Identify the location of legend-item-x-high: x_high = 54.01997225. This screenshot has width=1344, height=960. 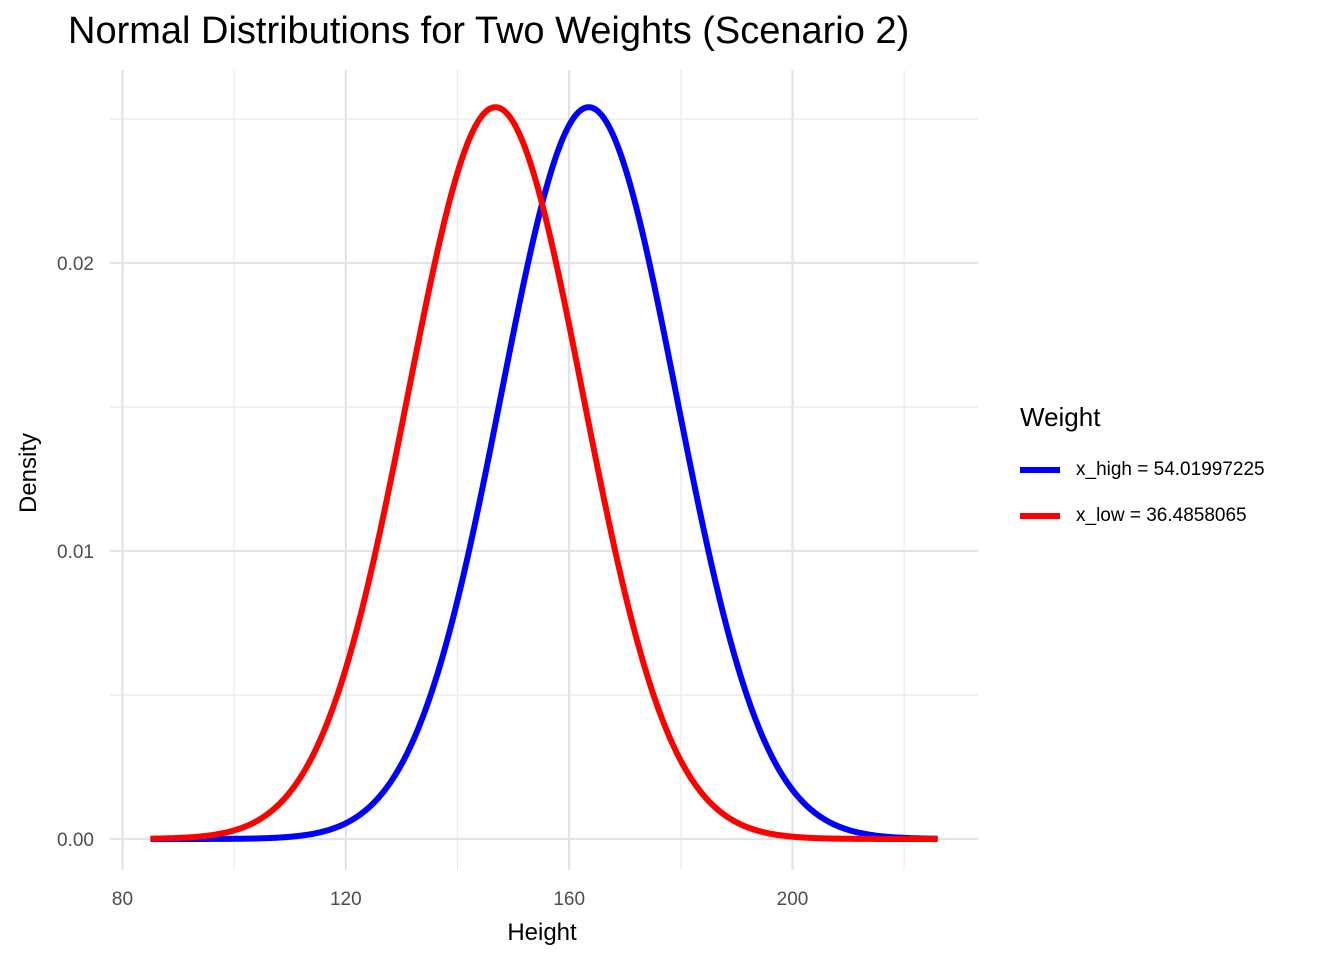
(1142, 470).